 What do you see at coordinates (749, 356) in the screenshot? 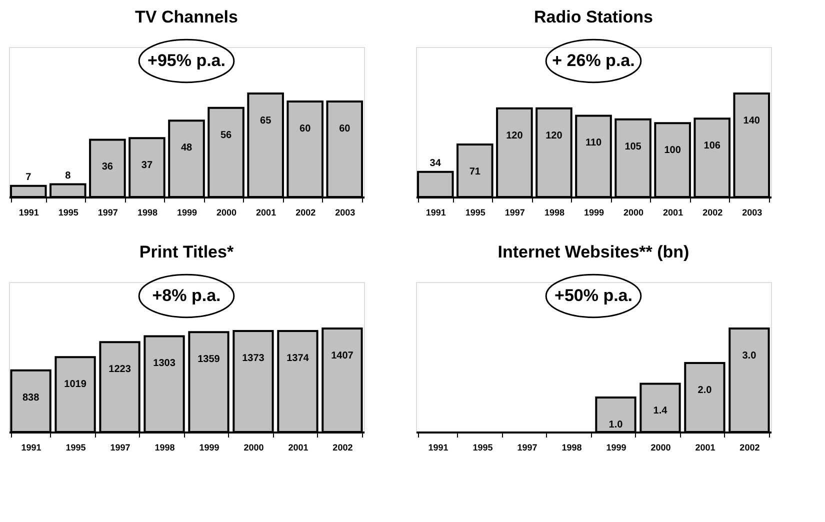
I see `data-label: 3.0` at bounding box center [749, 356].